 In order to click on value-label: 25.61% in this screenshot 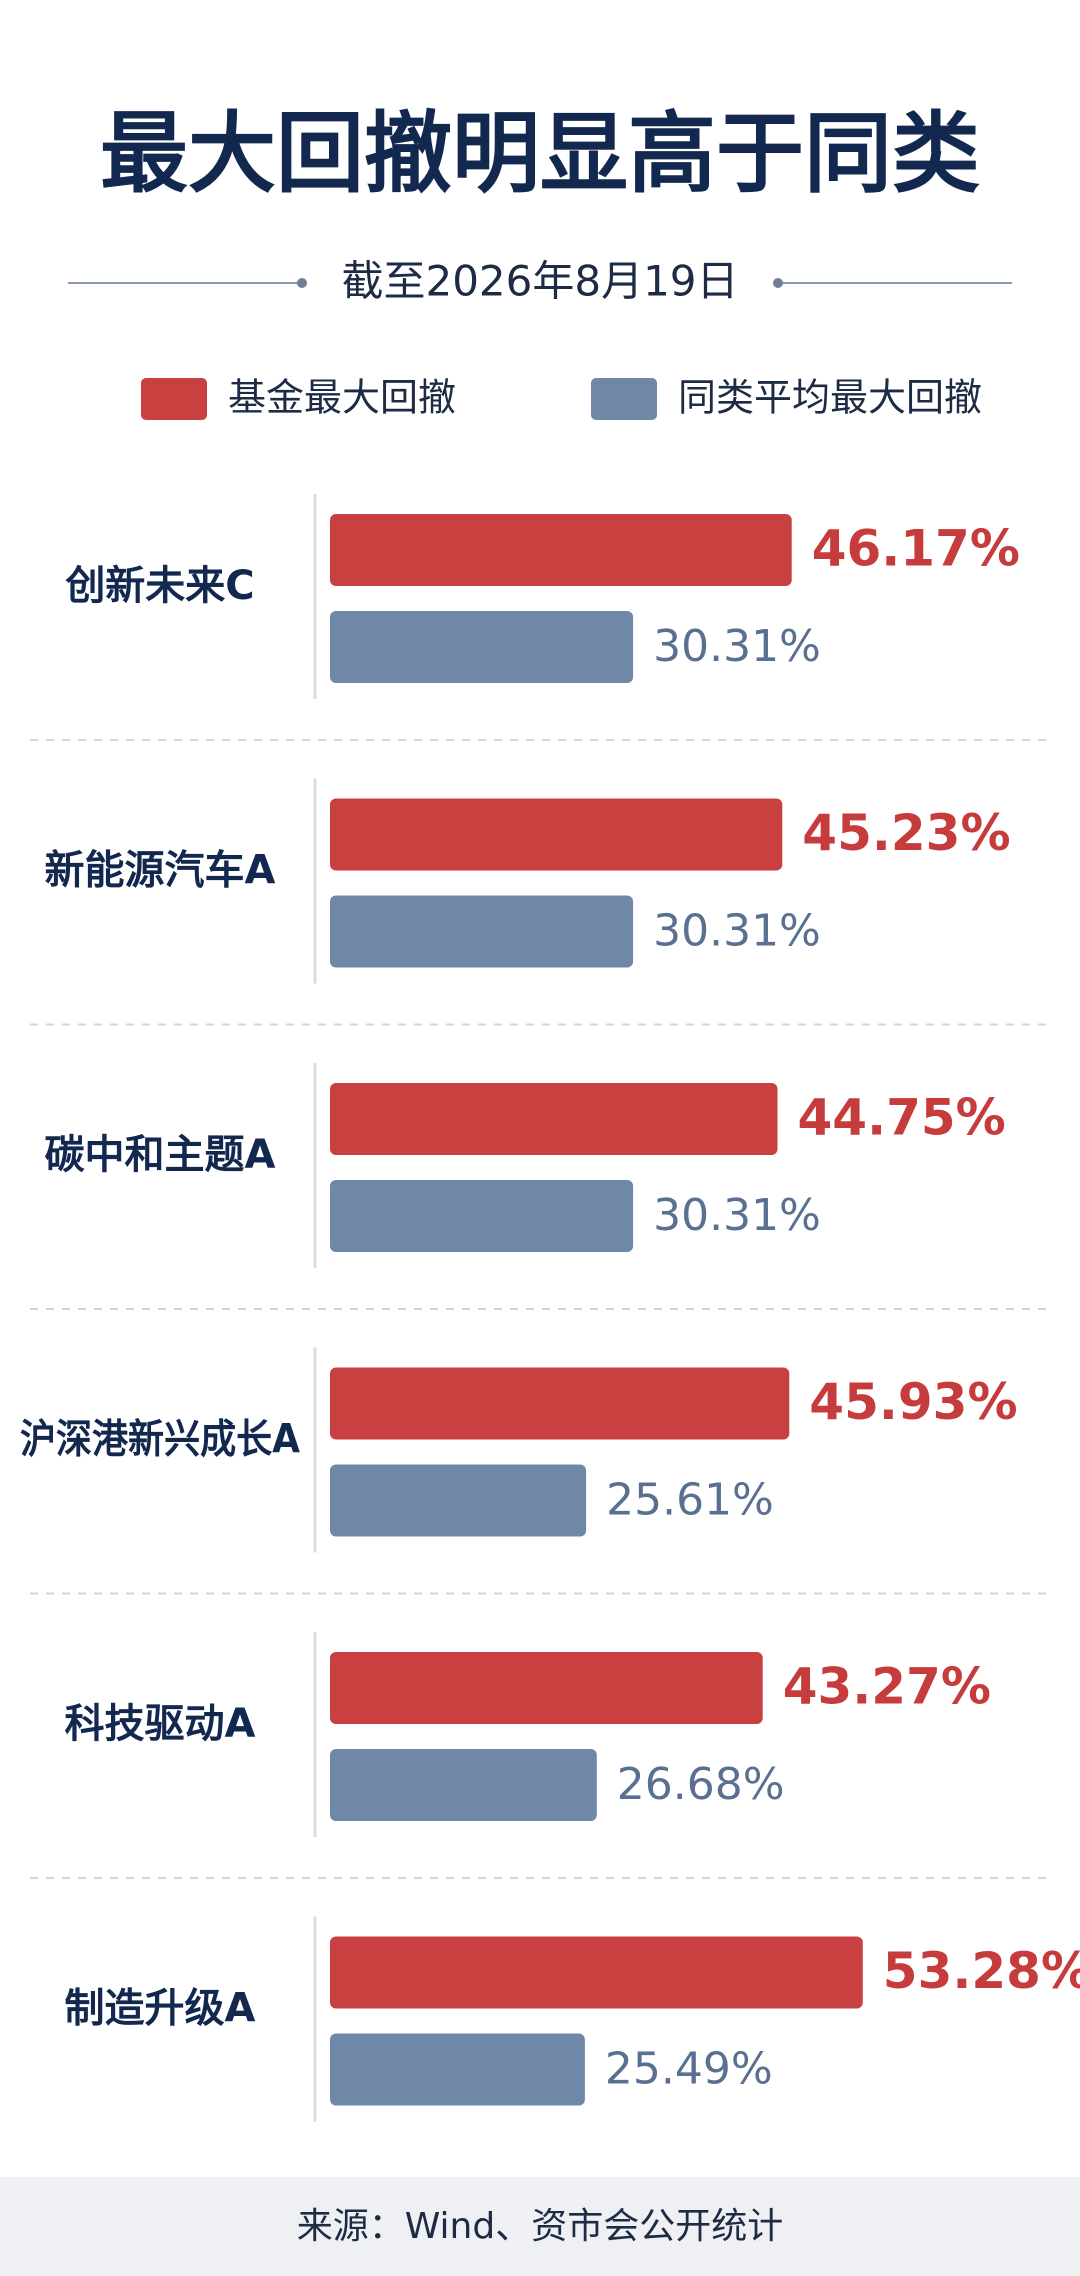, I will do `click(690, 1500)`.